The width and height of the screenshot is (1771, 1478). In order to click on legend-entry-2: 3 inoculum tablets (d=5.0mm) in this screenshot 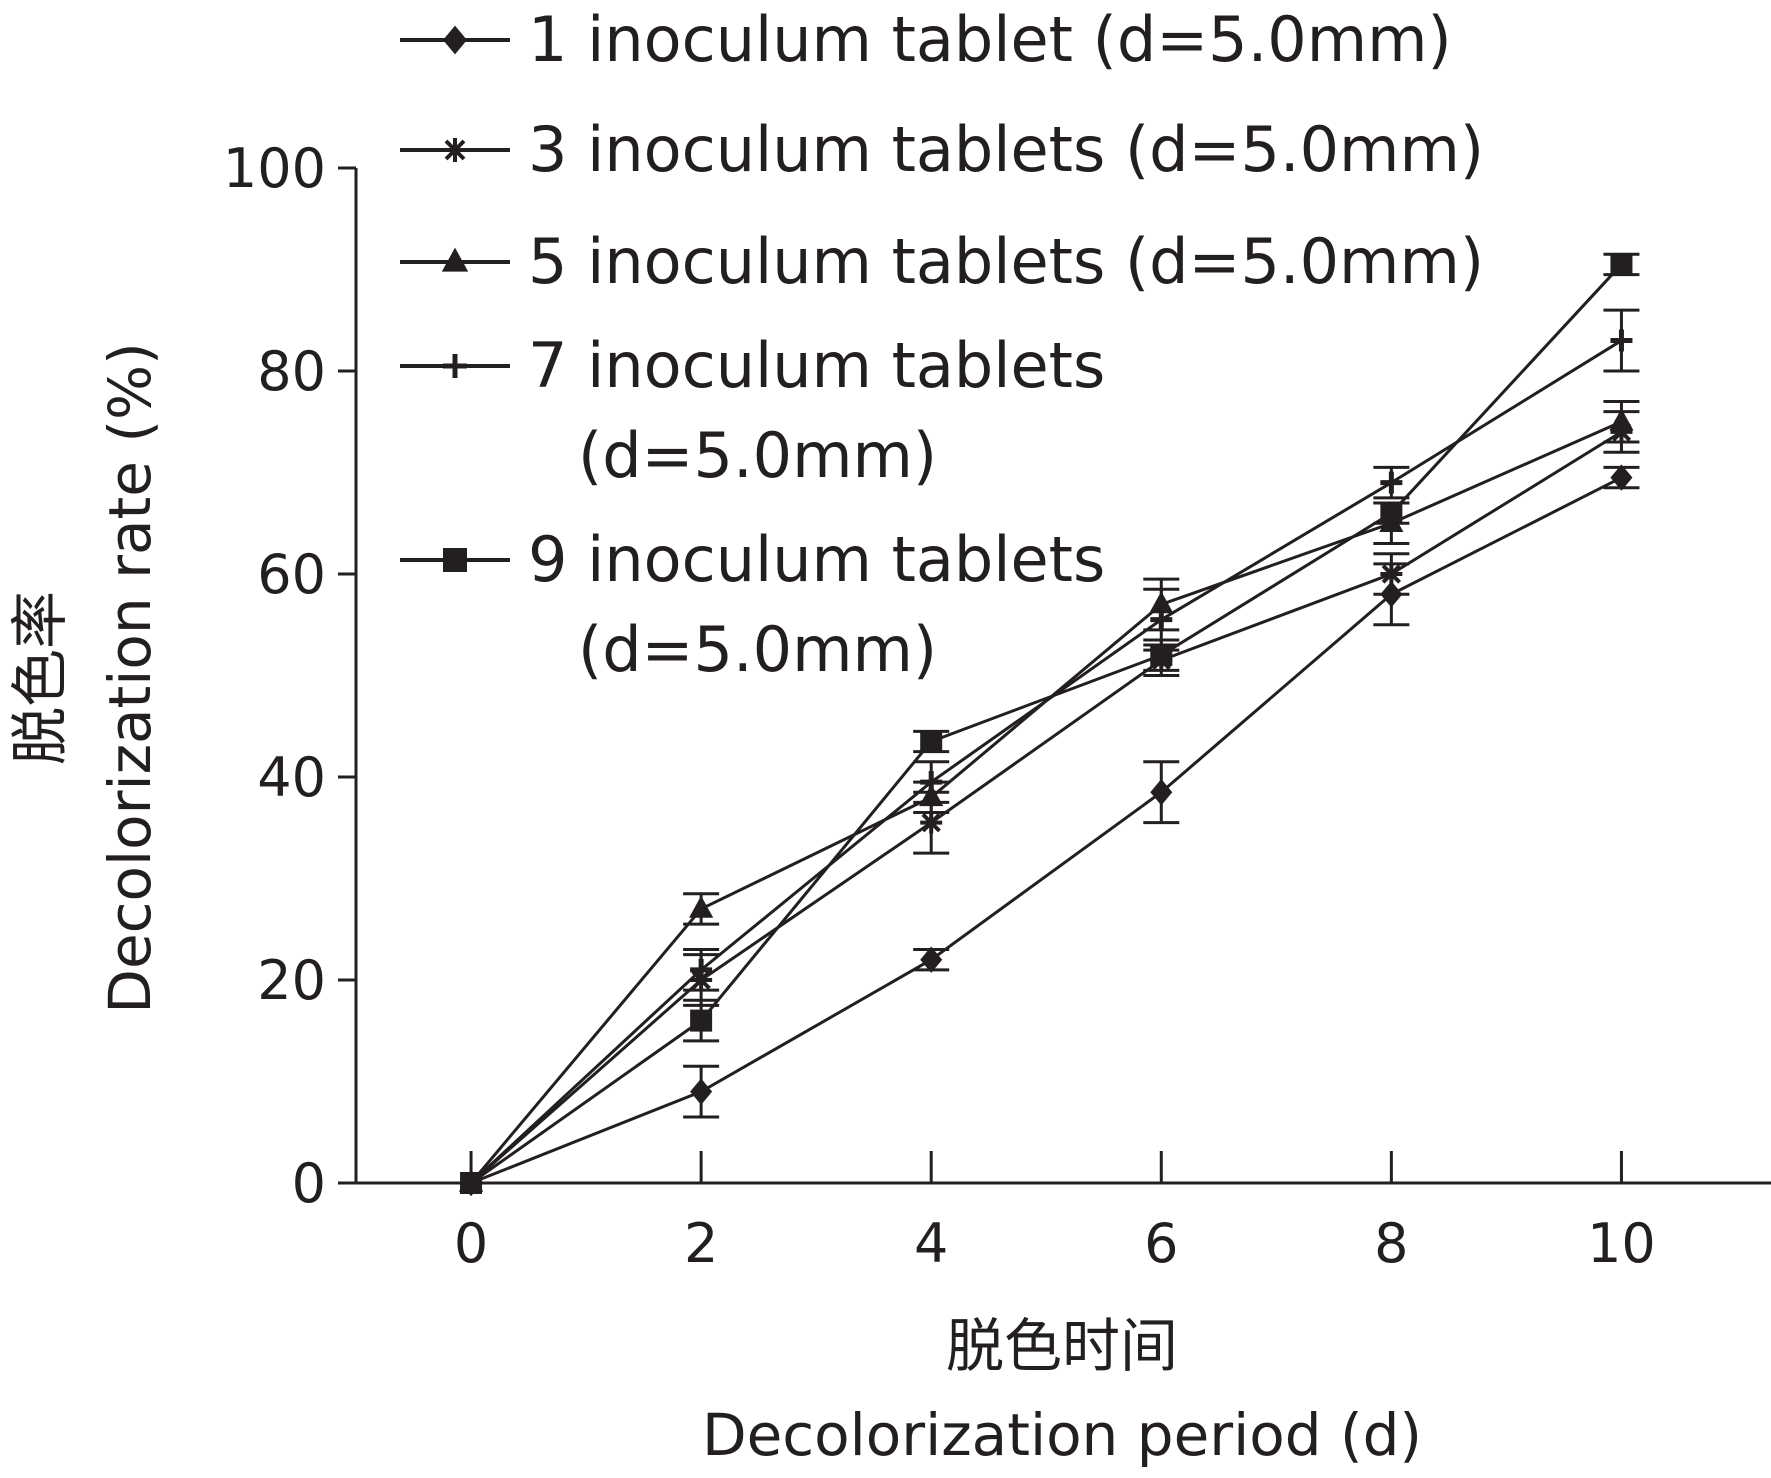, I will do `click(942, 149)`.